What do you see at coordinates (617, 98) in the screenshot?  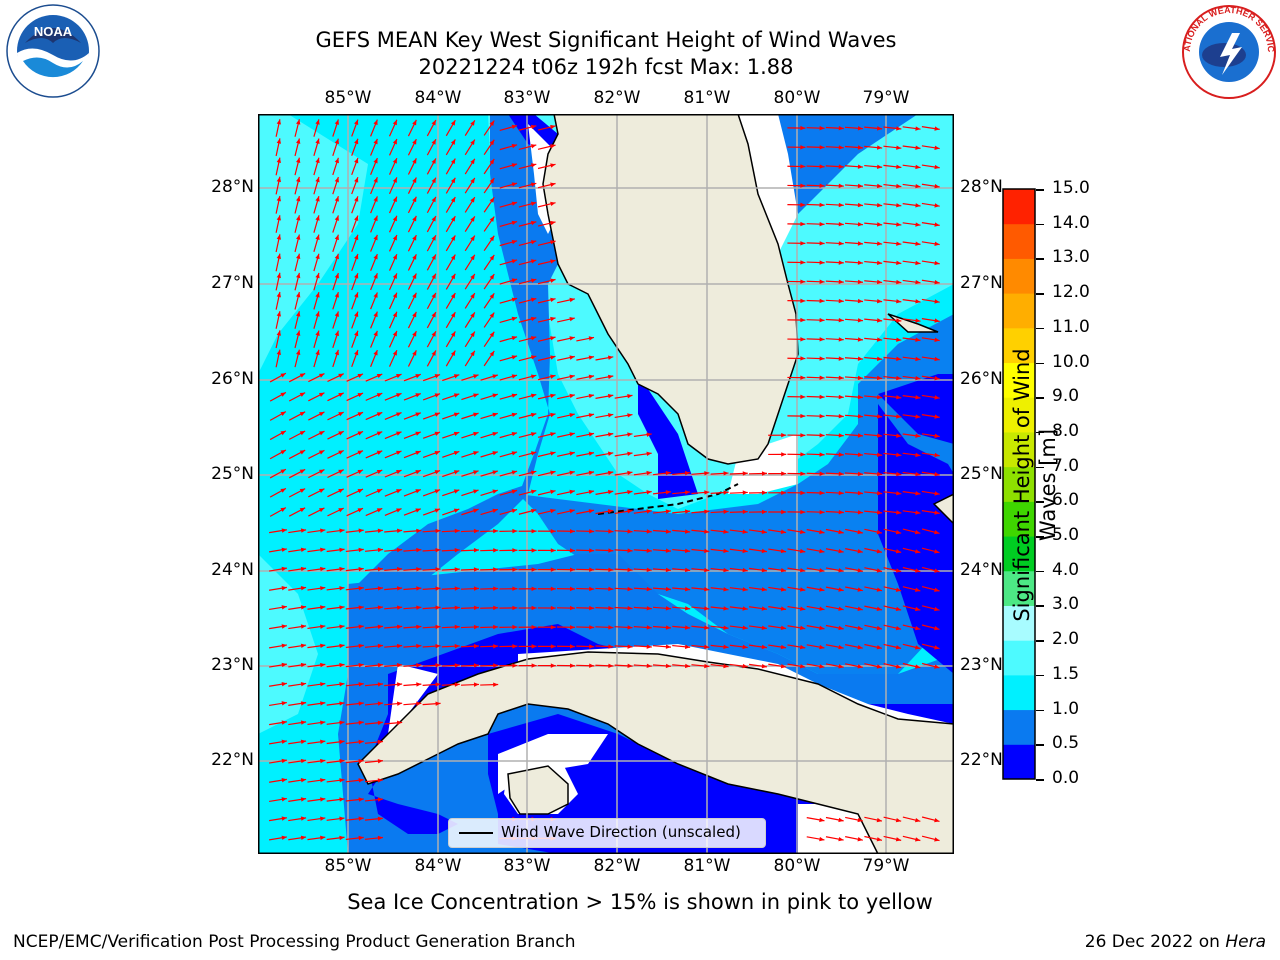 I see `lon-tick-top: 82°W` at bounding box center [617, 98].